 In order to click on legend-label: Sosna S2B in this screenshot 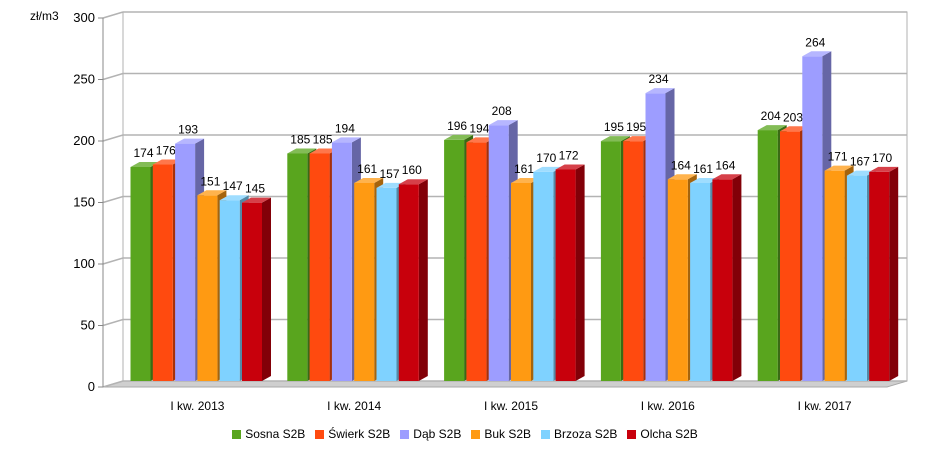, I will do `click(275, 434)`.